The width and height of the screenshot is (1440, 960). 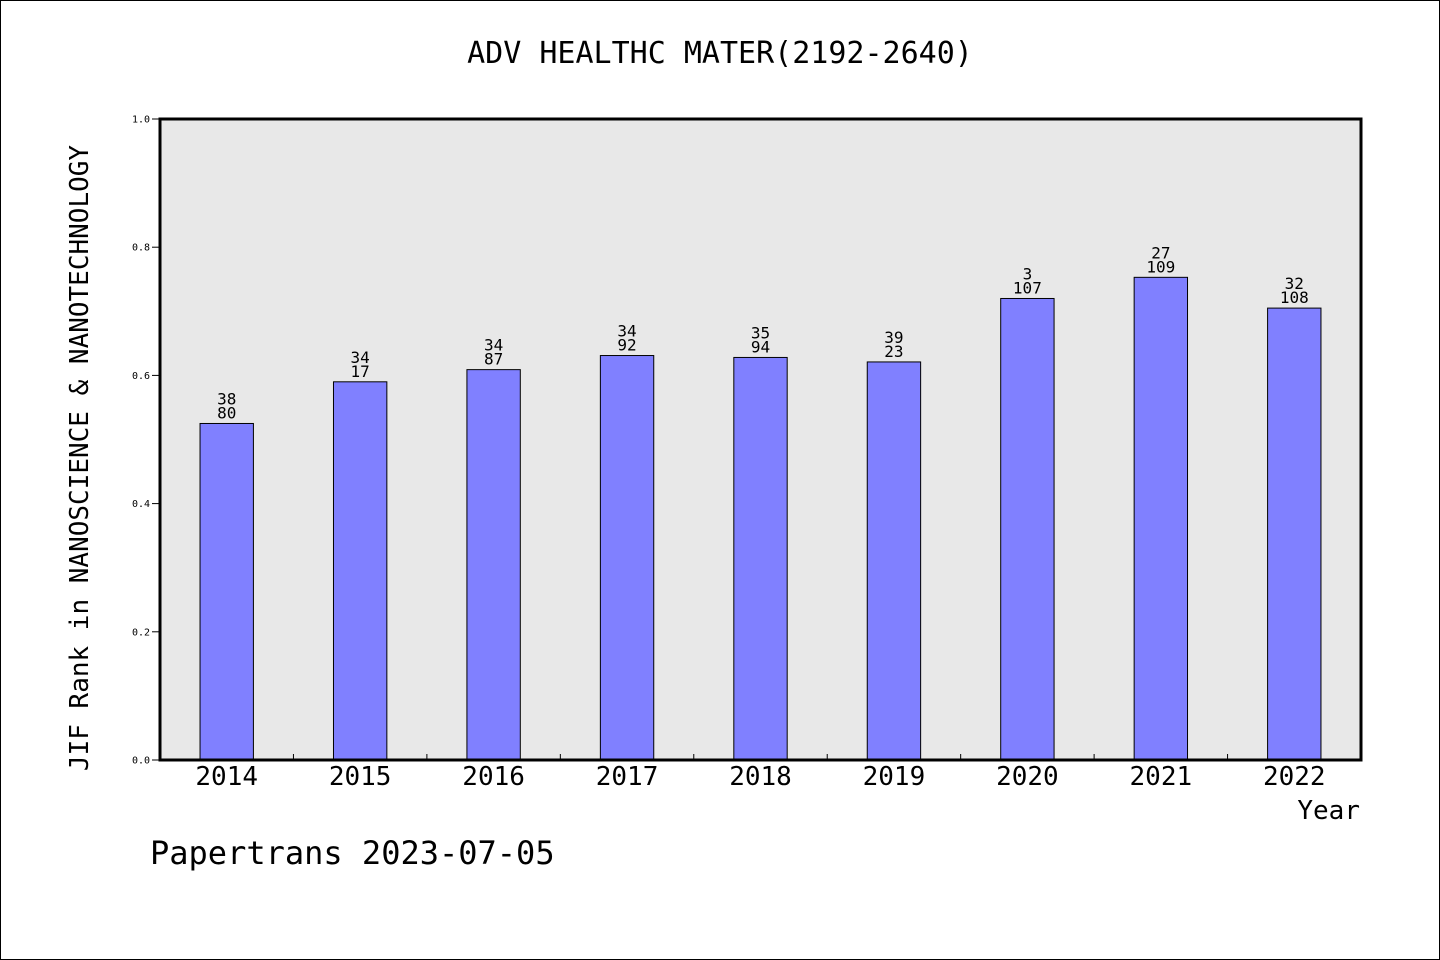 What do you see at coordinates (1294, 283) in the screenshot?
I see `bar-label-top: 32` at bounding box center [1294, 283].